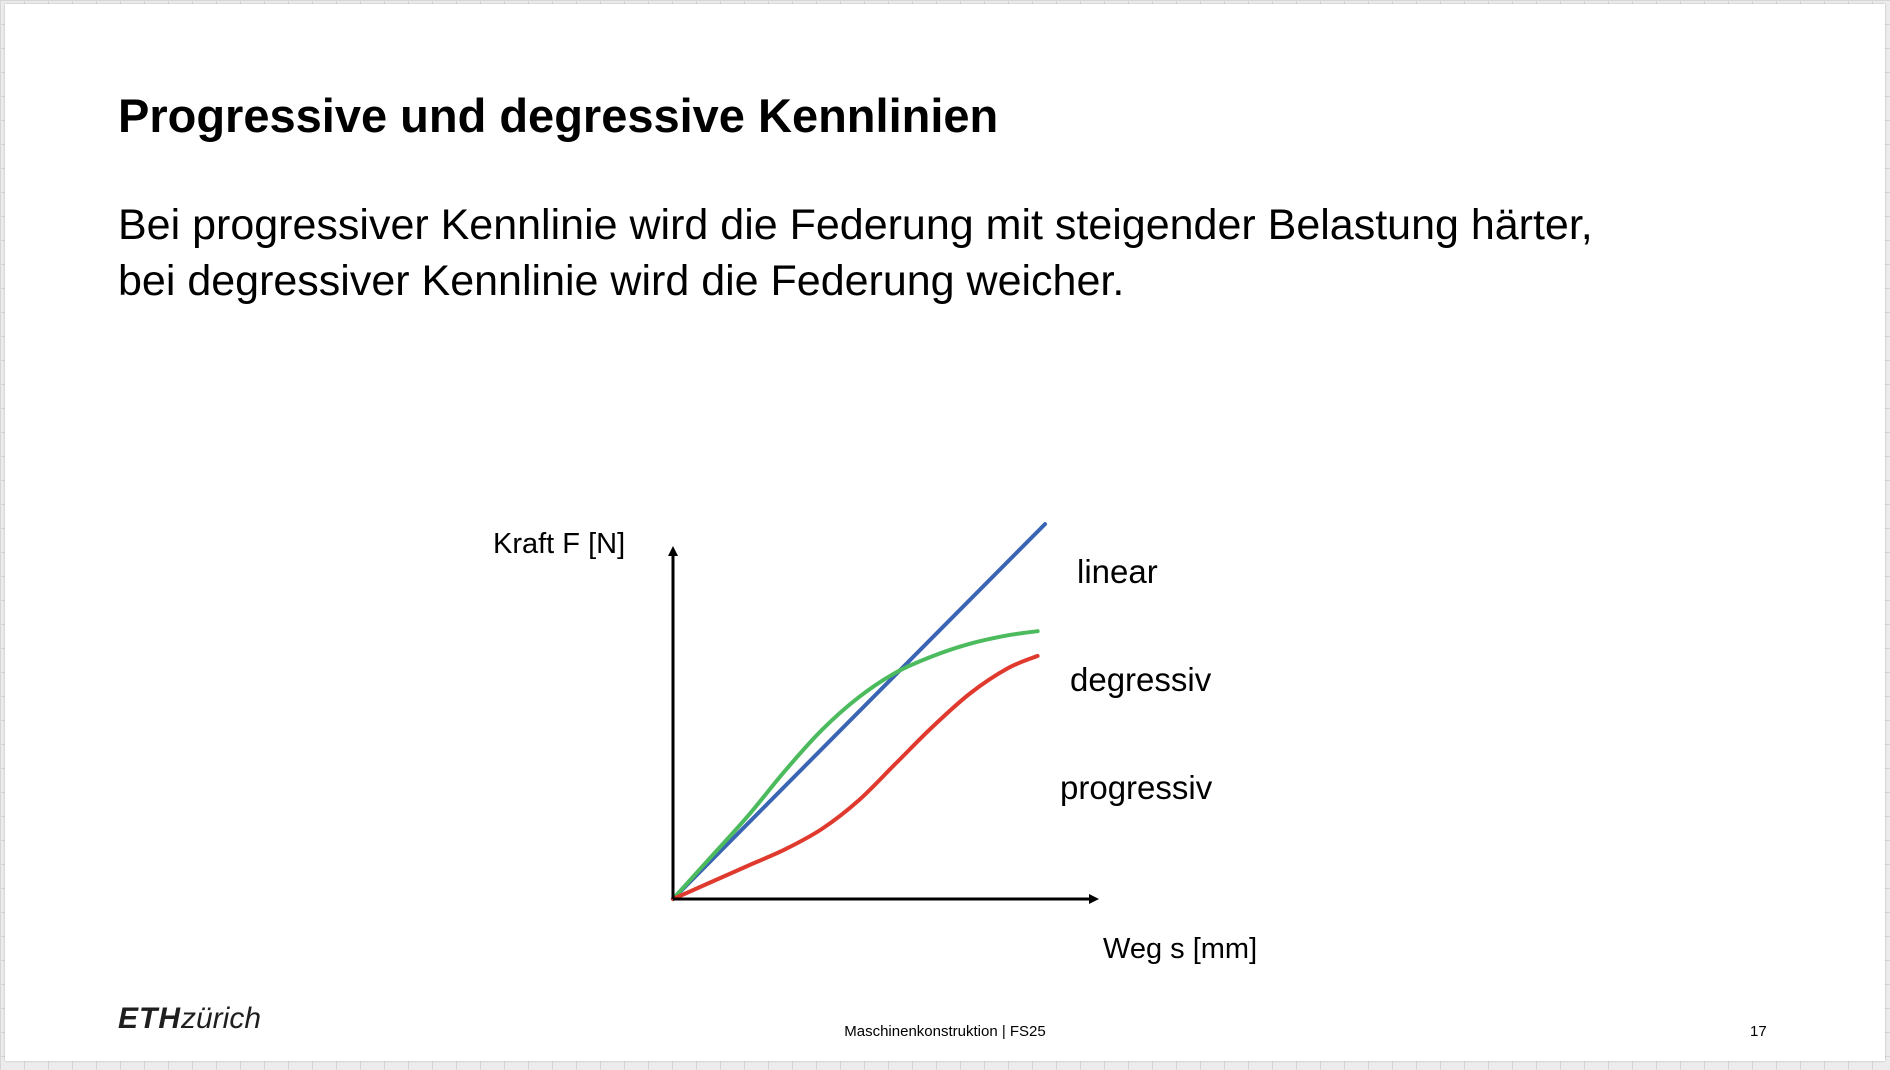 The height and width of the screenshot is (1070, 1890). Describe the element at coordinates (149, 1018) in the screenshot. I see `logo-eth: ETH` at that location.